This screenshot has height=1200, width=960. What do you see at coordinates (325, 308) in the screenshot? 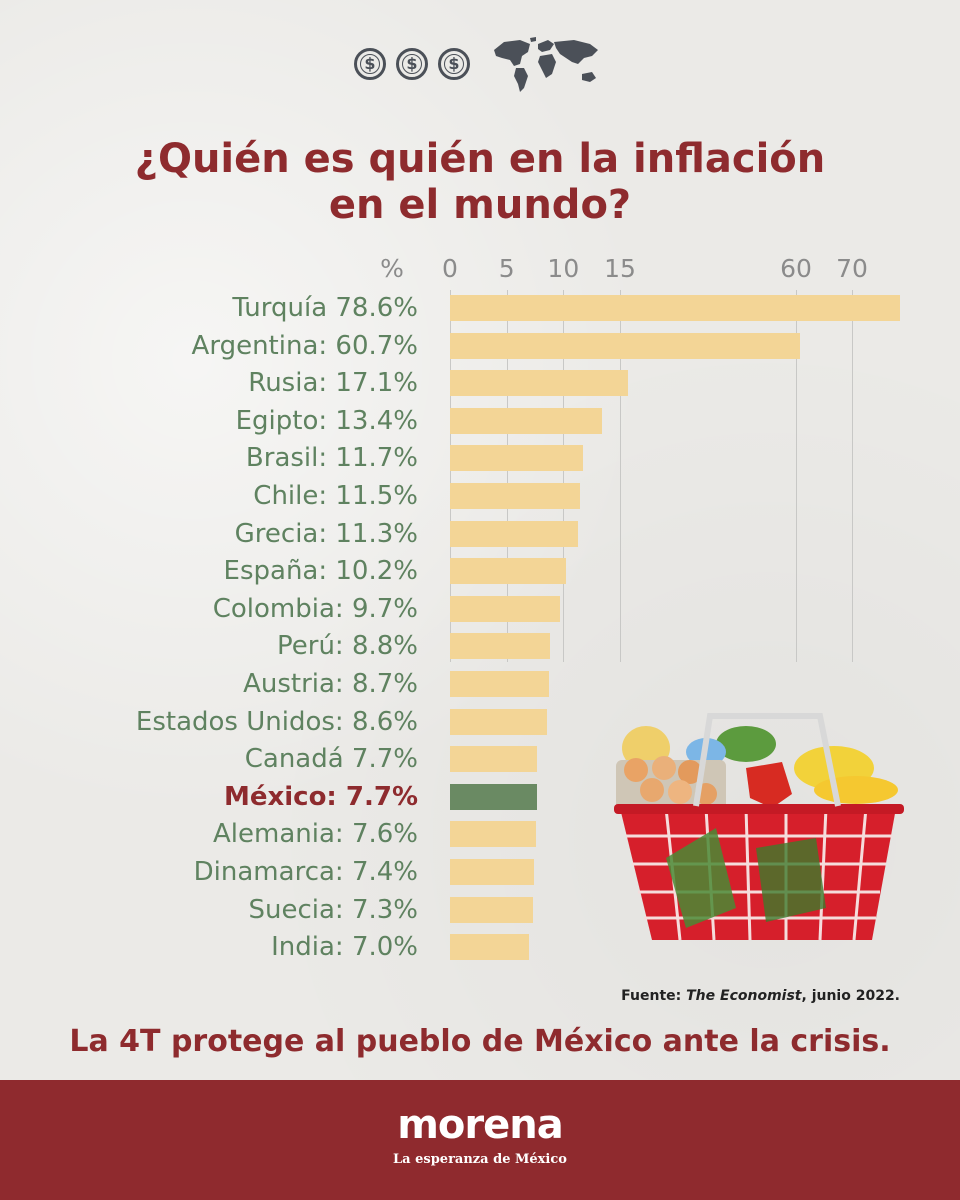
I see `category-label: Turquía 78.6%` at bounding box center [325, 308].